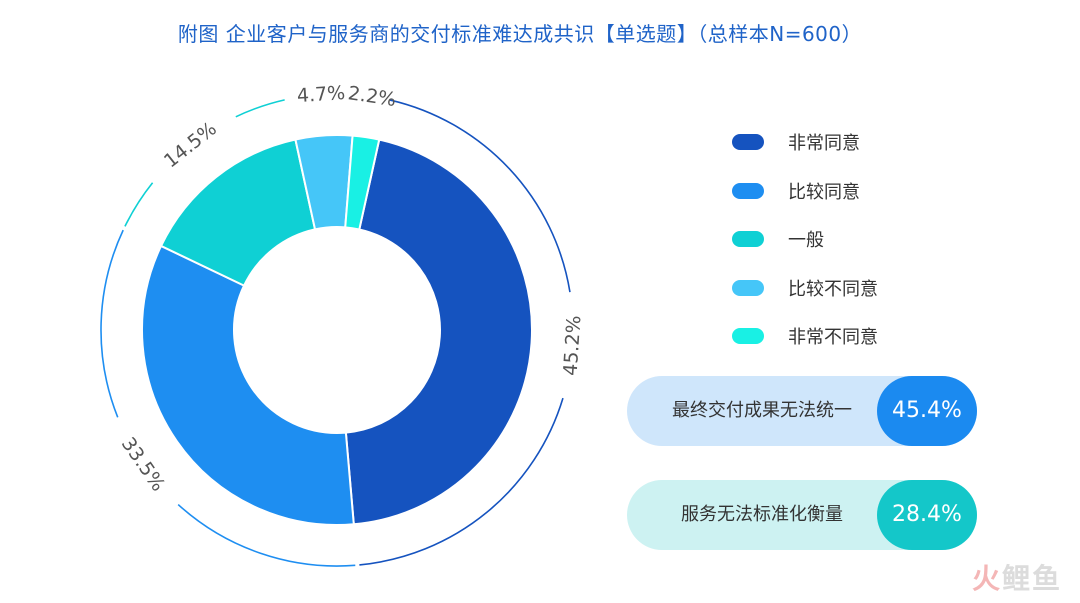 The height and width of the screenshot is (603, 1080). Describe the element at coordinates (321, 94) in the screenshot. I see `donut-value-label-4: 4.7%` at that location.